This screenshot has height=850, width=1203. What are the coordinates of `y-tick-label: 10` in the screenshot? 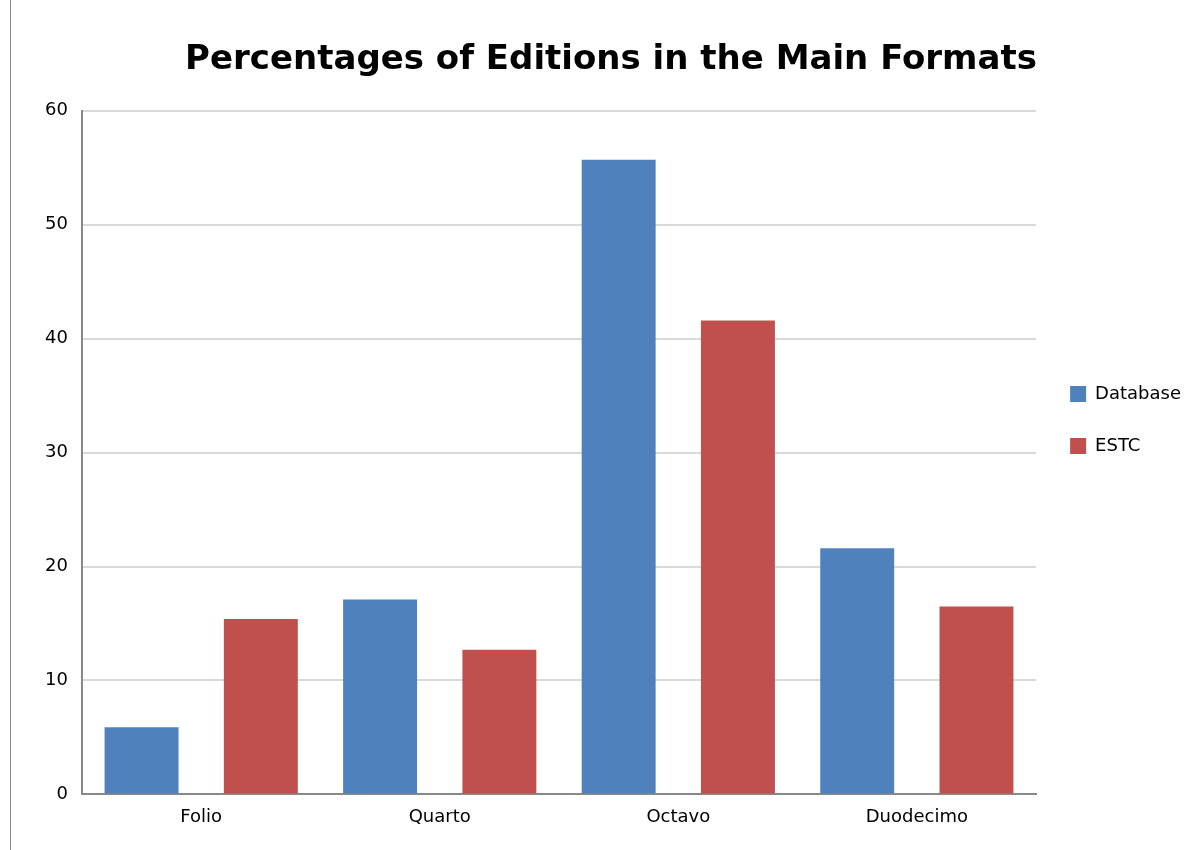 It's located at (56, 679).